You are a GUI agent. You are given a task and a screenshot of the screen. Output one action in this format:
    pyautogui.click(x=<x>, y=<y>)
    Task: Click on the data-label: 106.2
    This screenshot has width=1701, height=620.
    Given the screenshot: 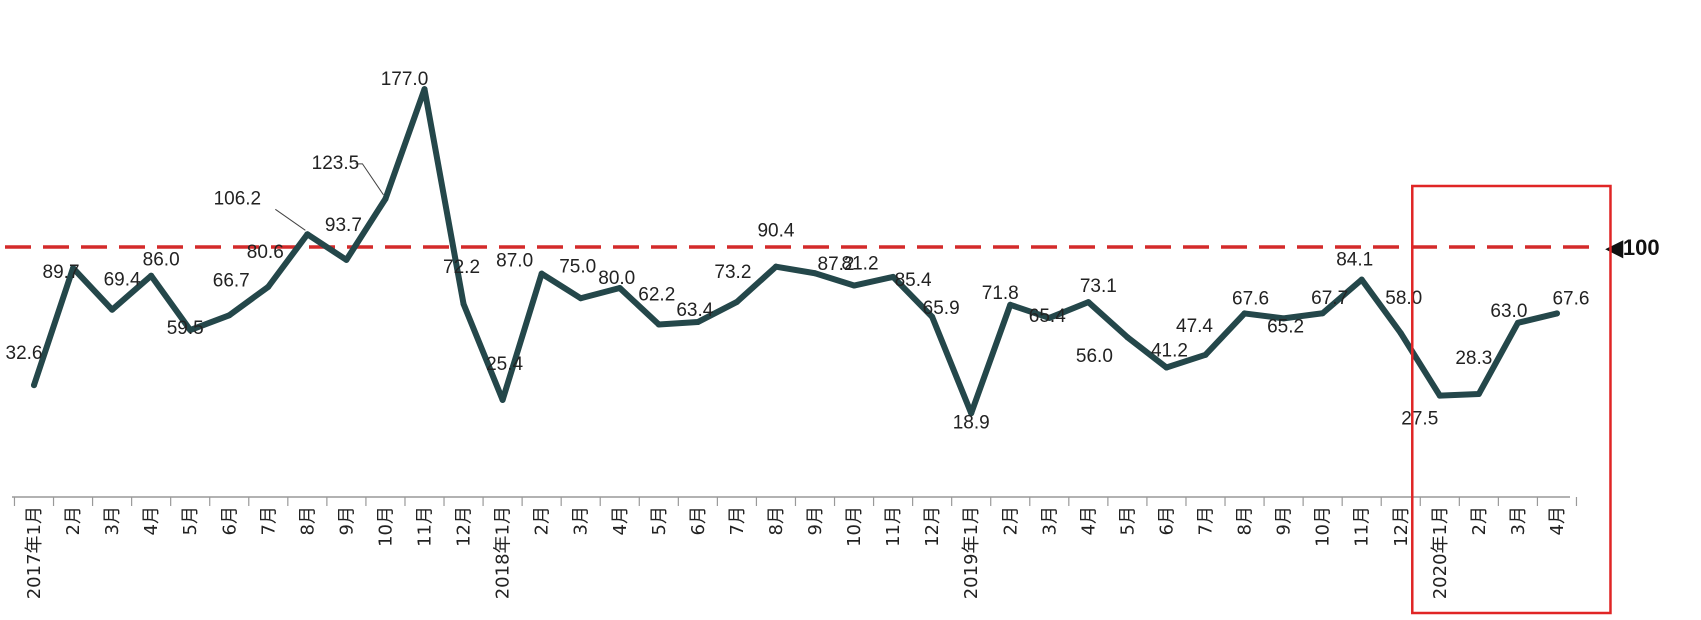 What is the action you would take?
    pyautogui.click(x=238, y=198)
    